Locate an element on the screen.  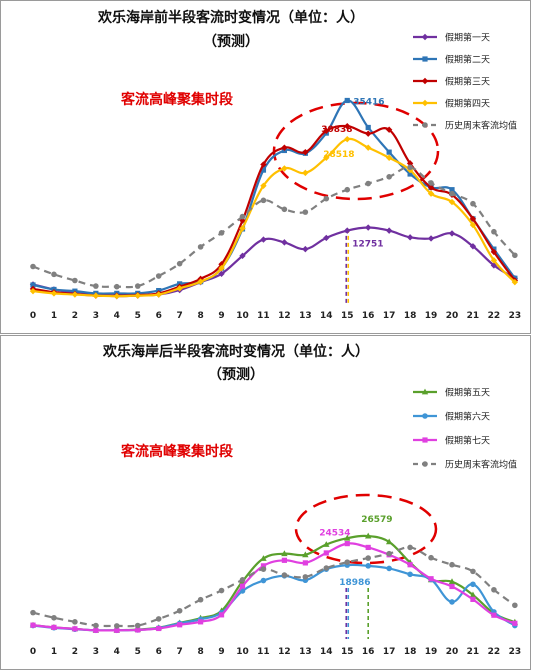
x-tick-label: 3 is located at coordinates (96, 316).